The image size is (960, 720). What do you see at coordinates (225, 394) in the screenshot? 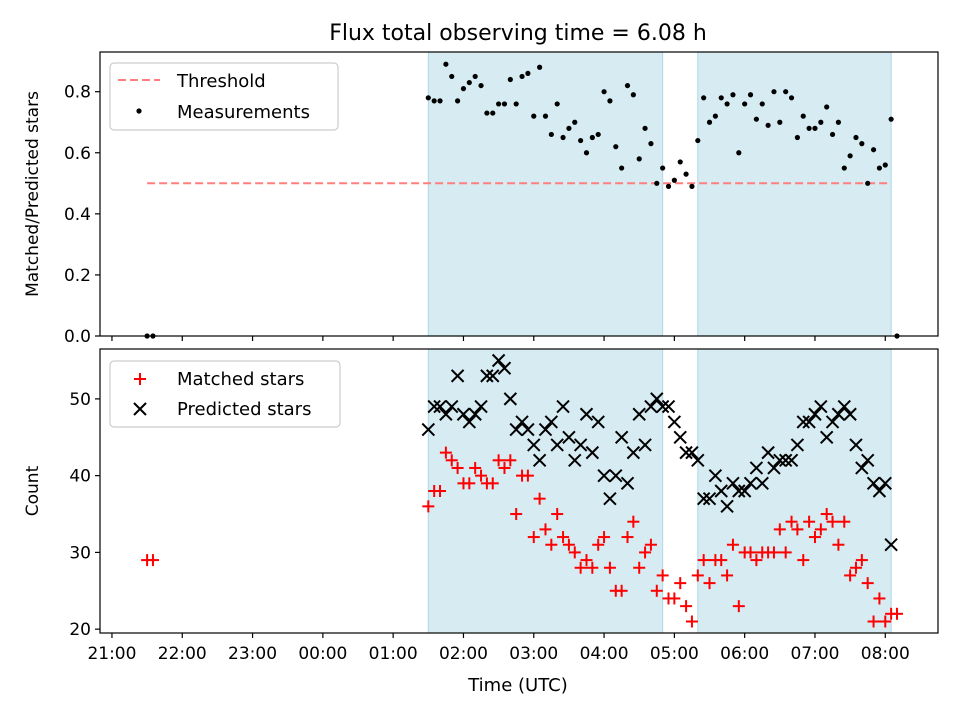
I see `count-legend: Matched stars Predicted stars` at bounding box center [225, 394].